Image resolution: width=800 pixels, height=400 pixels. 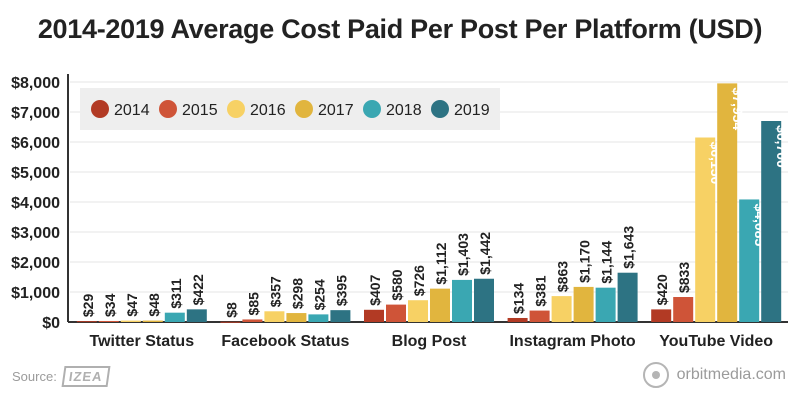 I want to click on legend-label: 2016, so click(x=268, y=110).